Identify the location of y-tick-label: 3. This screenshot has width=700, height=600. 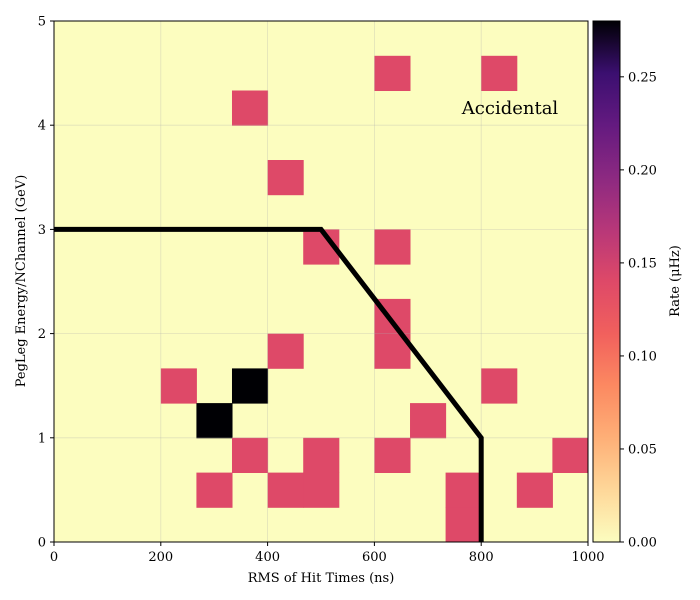
(42, 230).